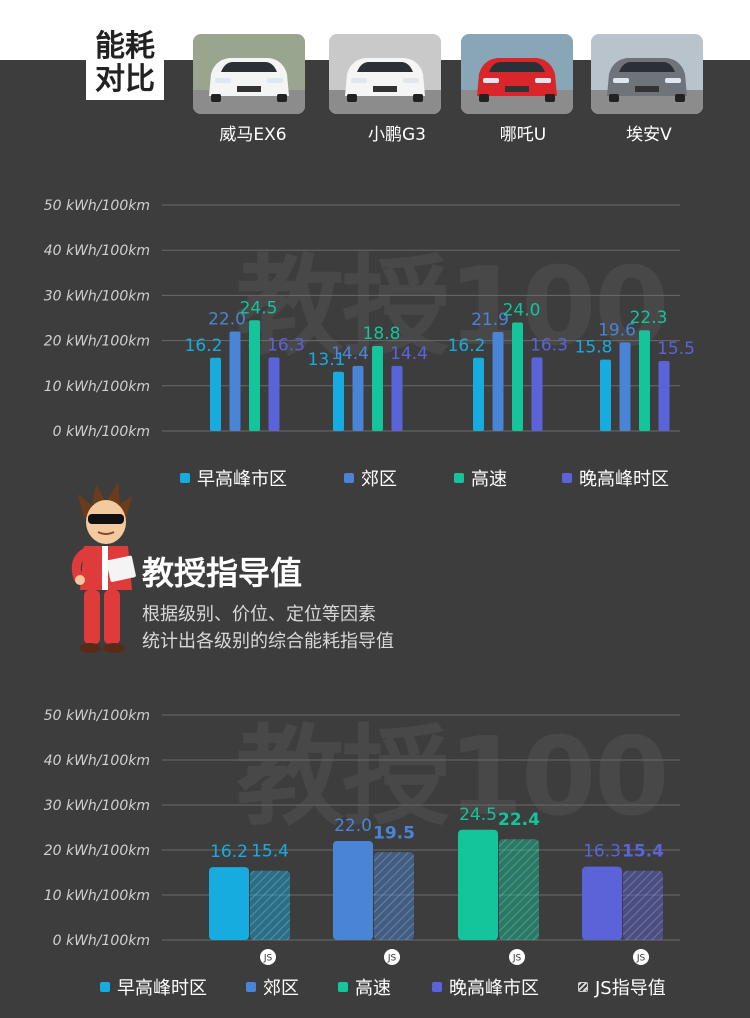  I want to click on car-photo-v, so click(647, 74).